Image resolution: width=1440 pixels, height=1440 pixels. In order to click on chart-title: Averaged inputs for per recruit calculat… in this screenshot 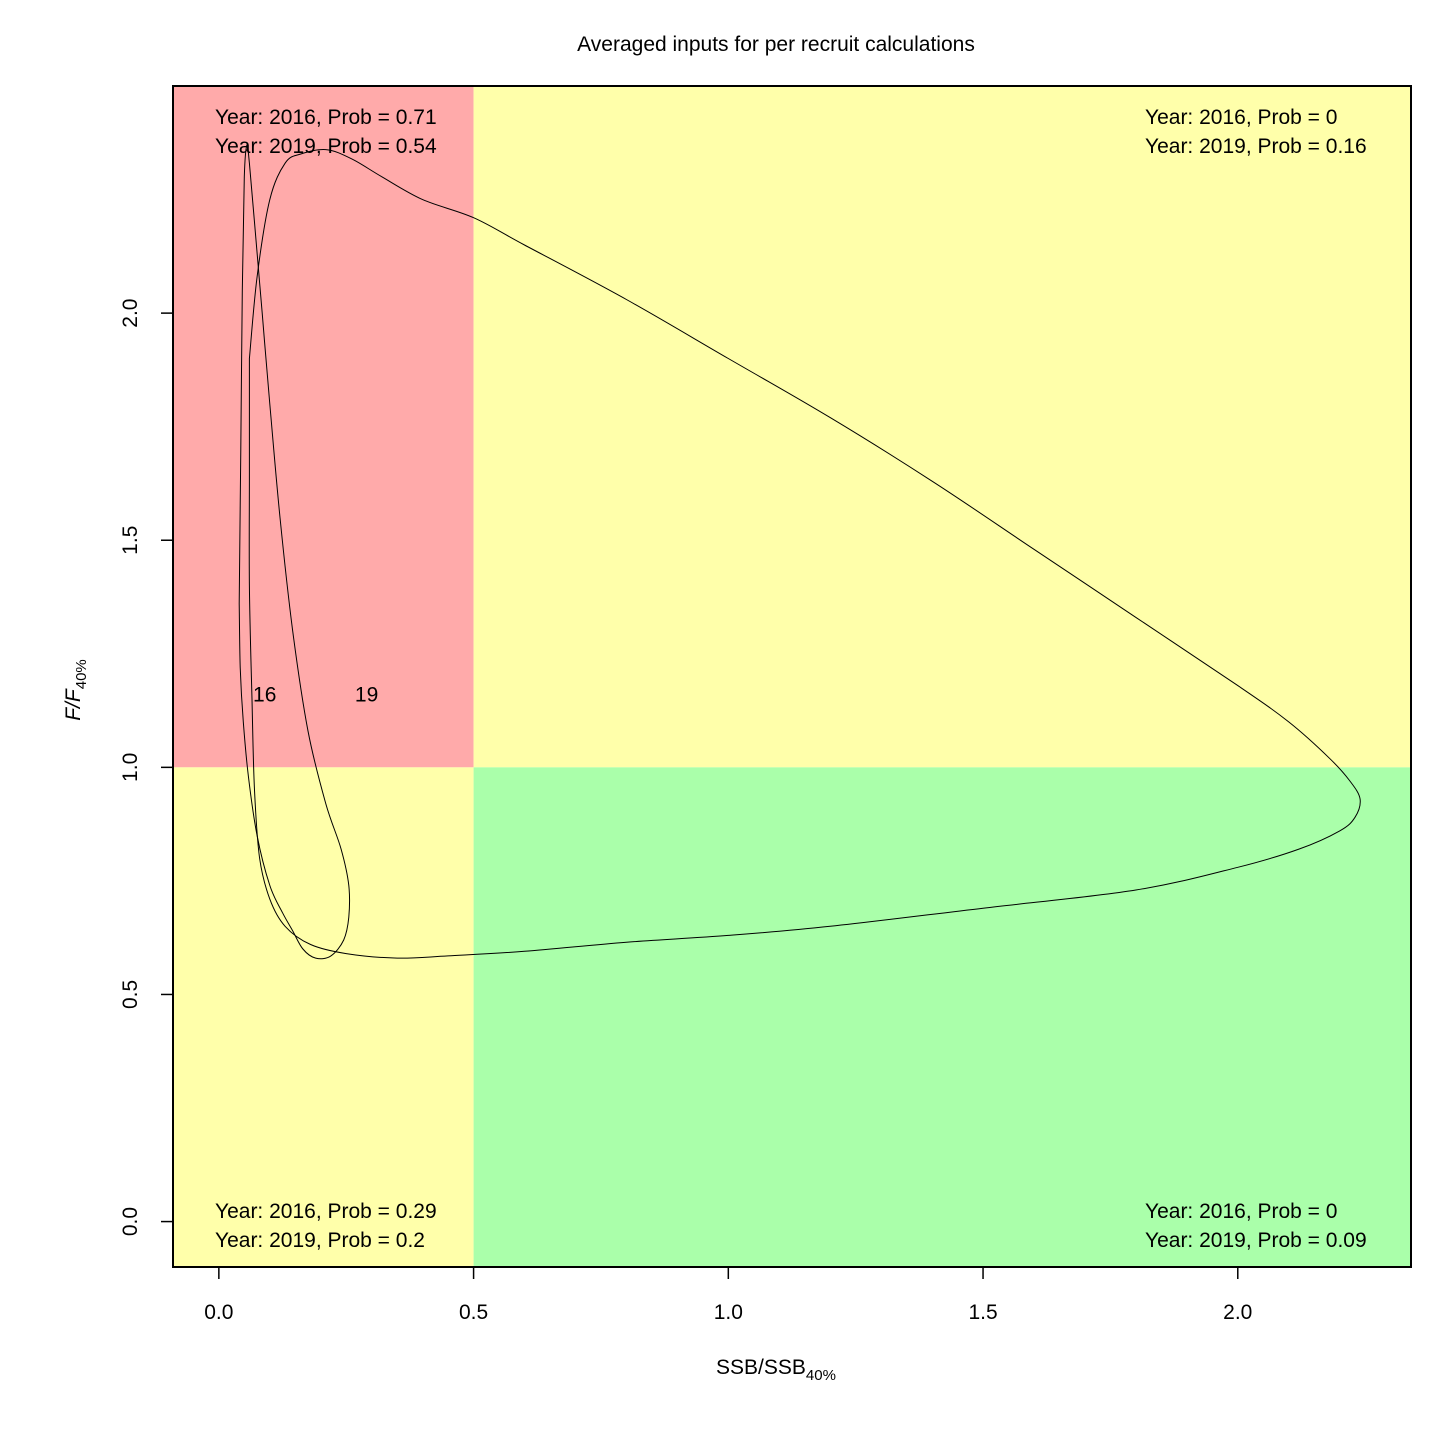, I will do `click(776, 44)`.